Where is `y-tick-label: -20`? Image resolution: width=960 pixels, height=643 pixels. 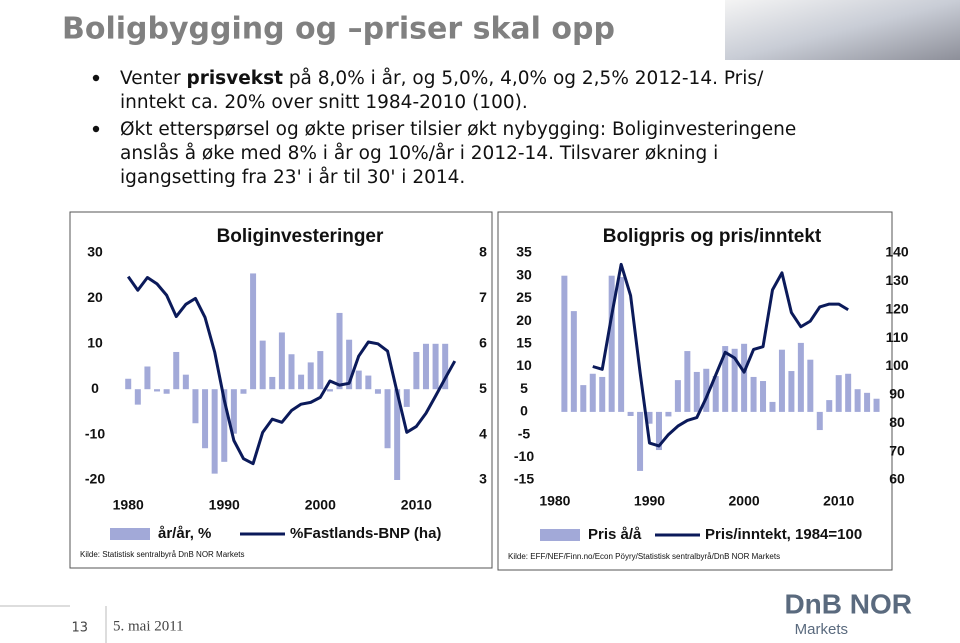
y-tick-label: -20 is located at coordinates (95, 479).